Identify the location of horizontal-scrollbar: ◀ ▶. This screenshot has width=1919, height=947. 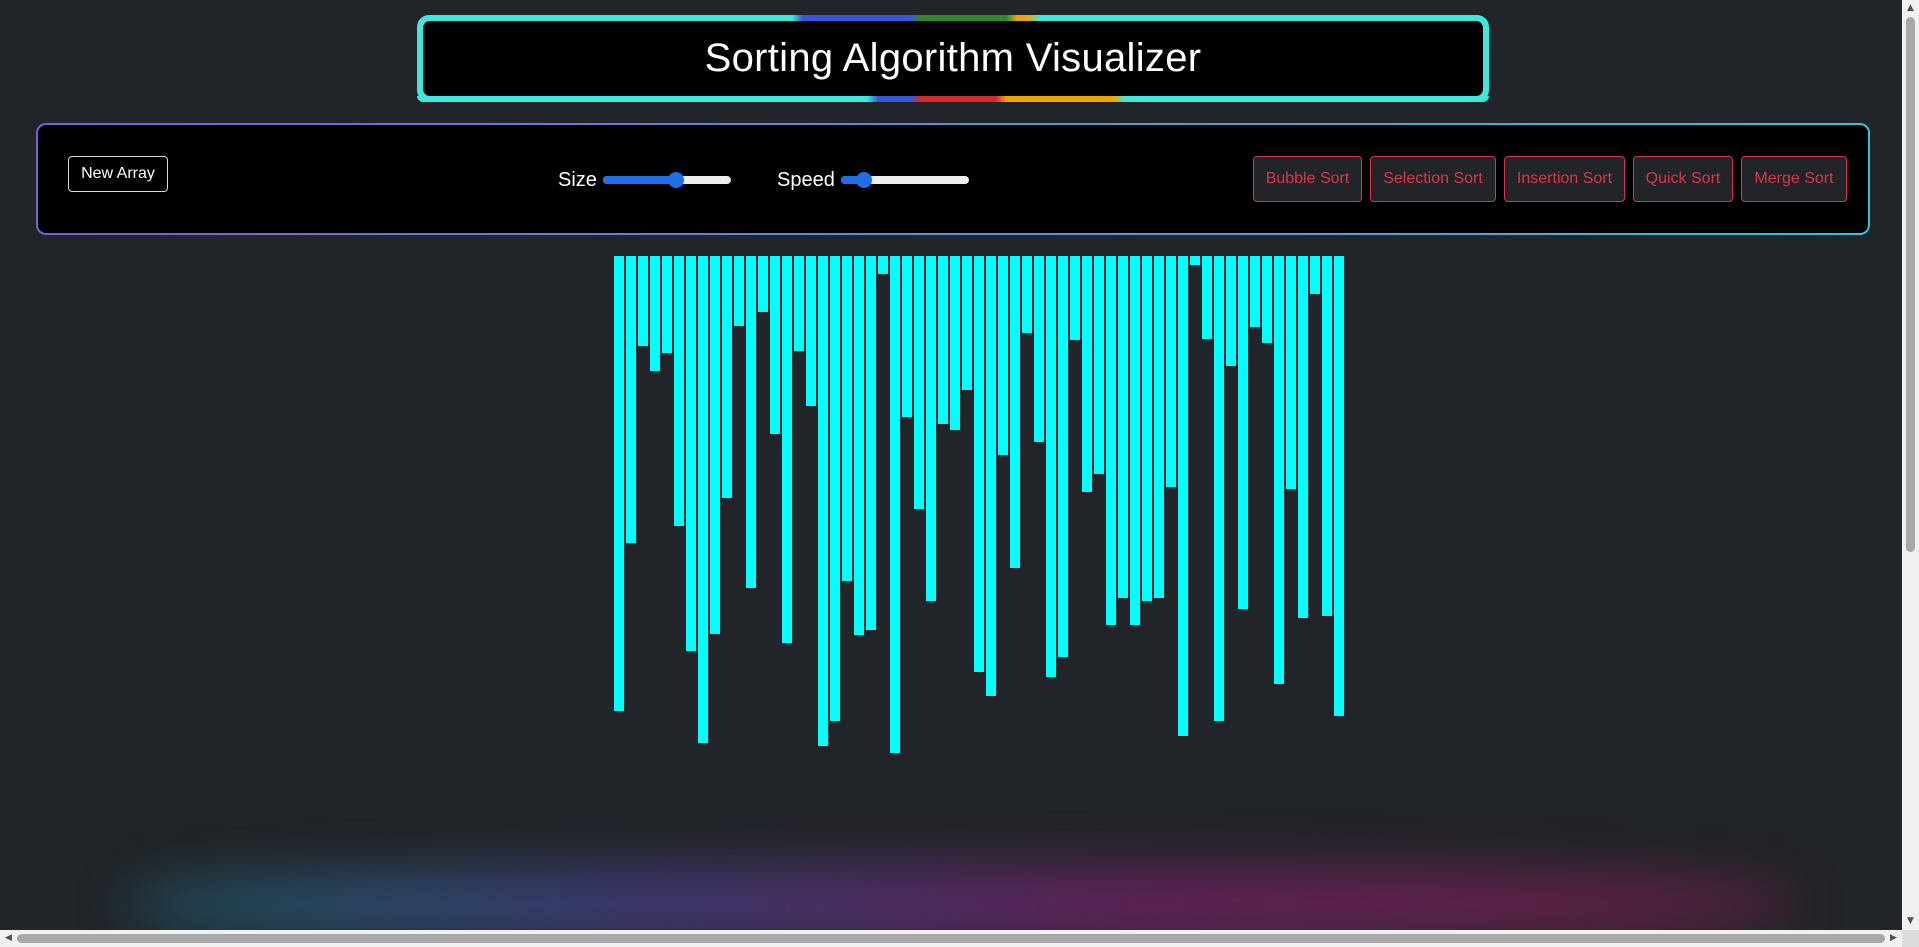
(951, 938).